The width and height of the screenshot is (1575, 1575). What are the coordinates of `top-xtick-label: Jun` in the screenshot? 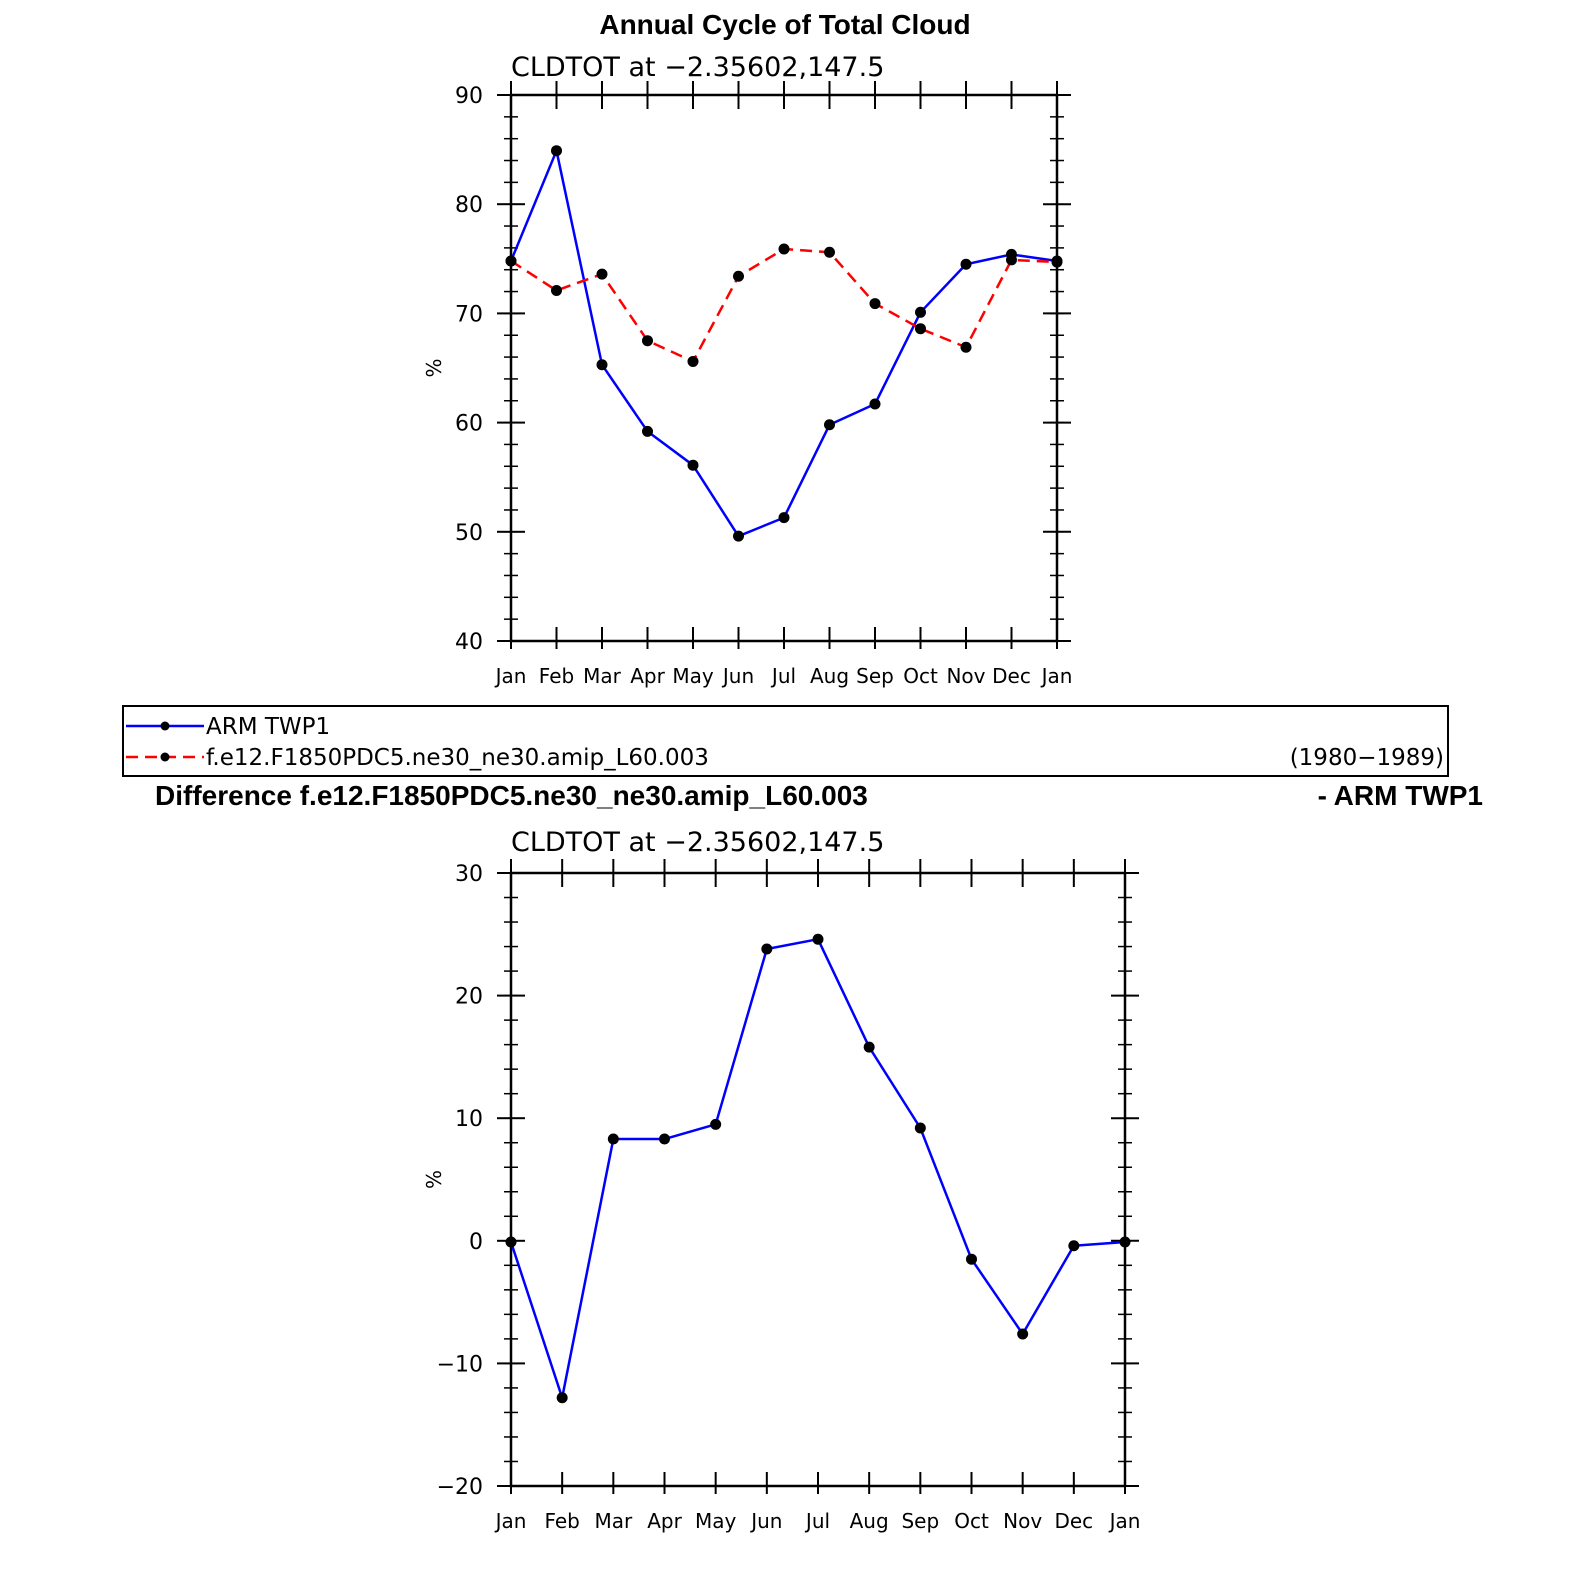 It's located at (737, 676).